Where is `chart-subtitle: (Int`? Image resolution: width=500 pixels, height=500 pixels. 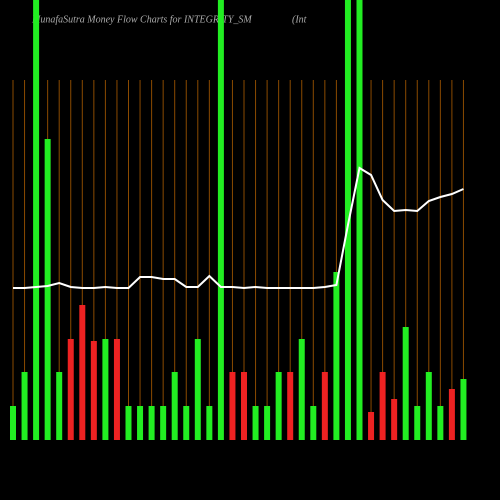 chart-subtitle: (Int is located at coordinates (299, 19).